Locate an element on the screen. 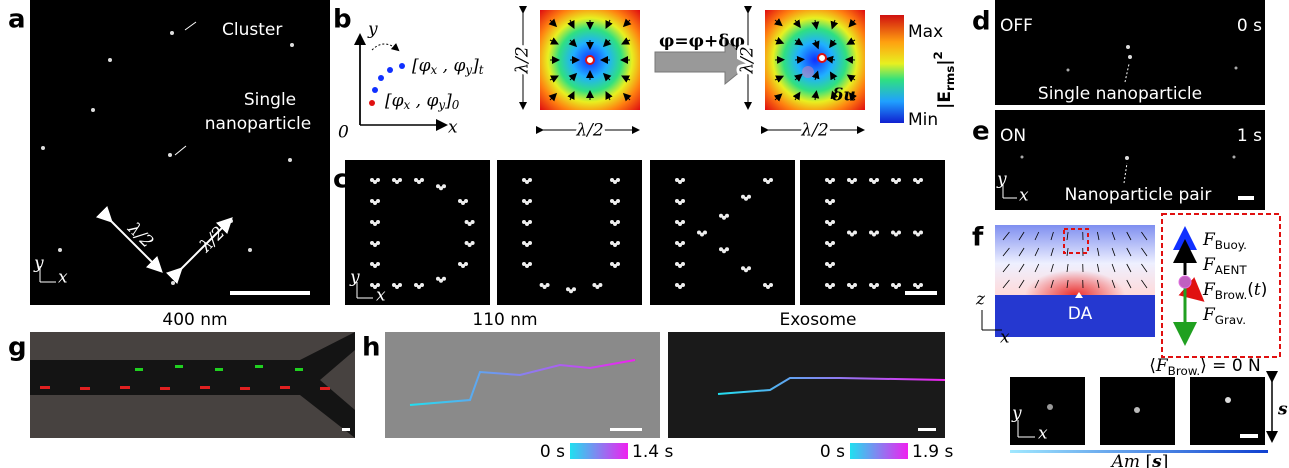  state-label: [φx , φy]0 is located at coordinates (422, 102).